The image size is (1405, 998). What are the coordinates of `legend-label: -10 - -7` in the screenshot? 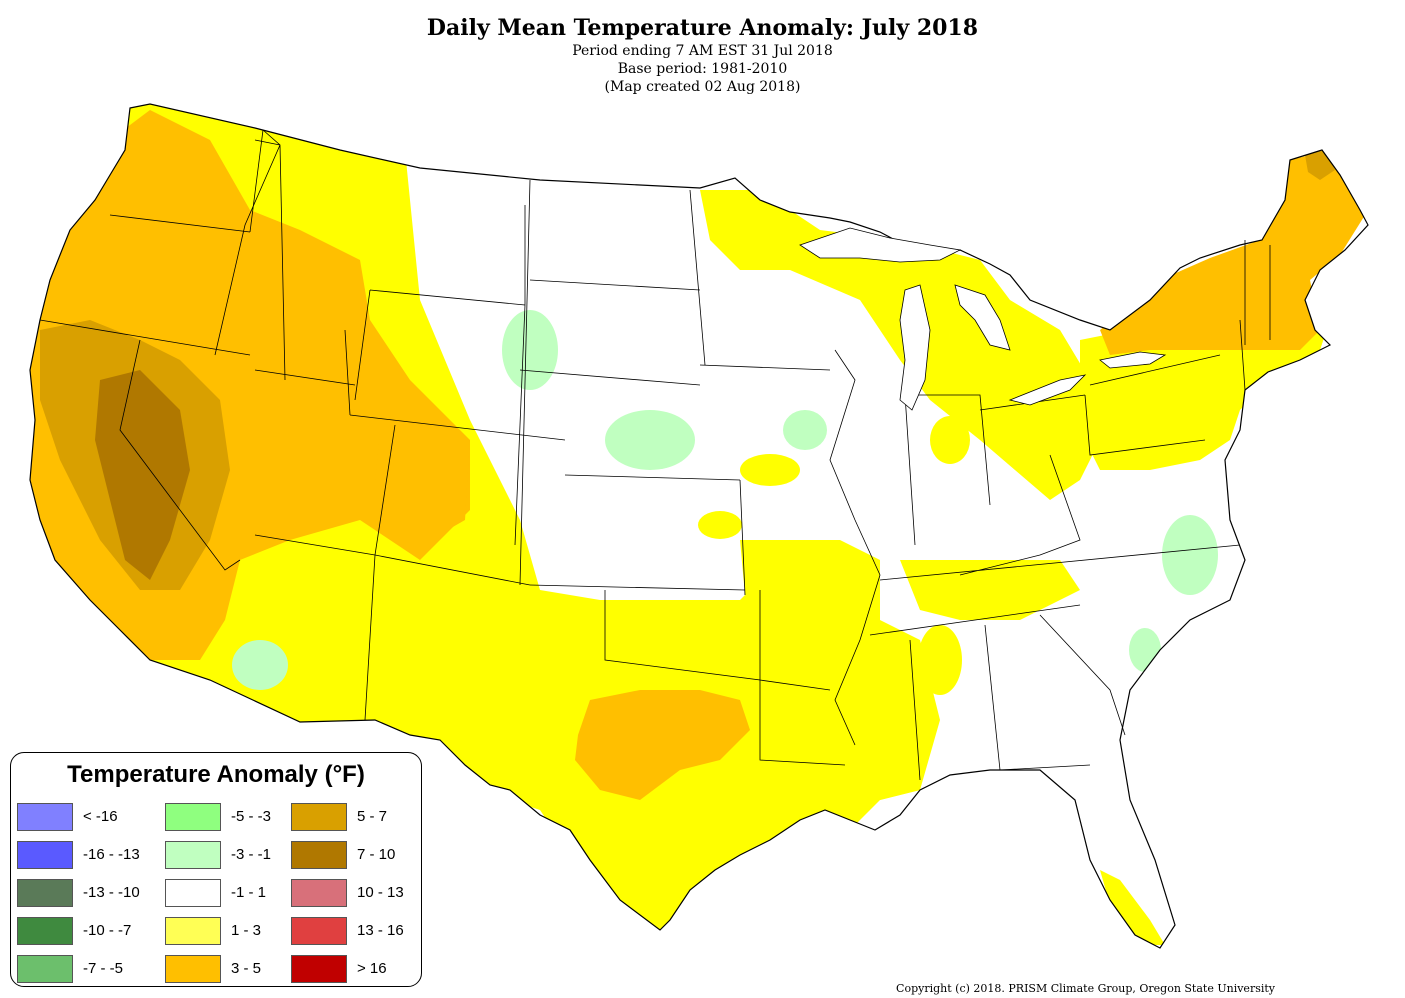 It's located at (107, 930).